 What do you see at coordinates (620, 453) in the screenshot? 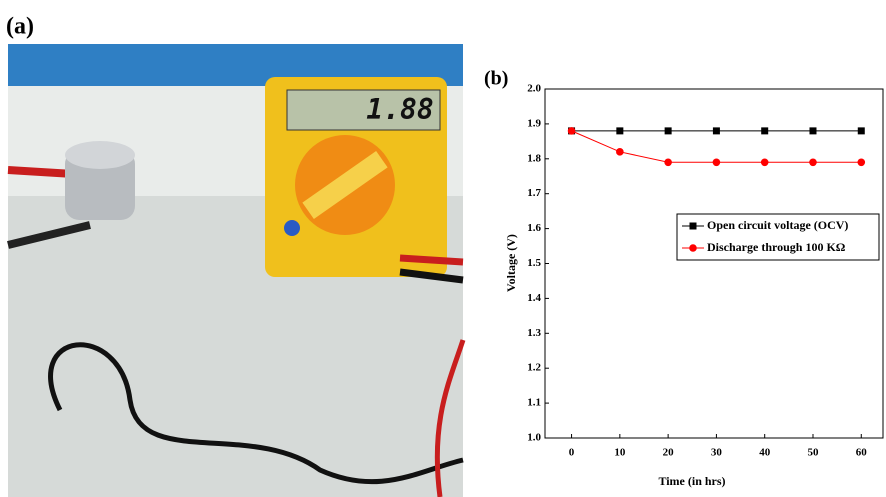
I see `x-tick-label: 10` at bounding box center [620, 453].